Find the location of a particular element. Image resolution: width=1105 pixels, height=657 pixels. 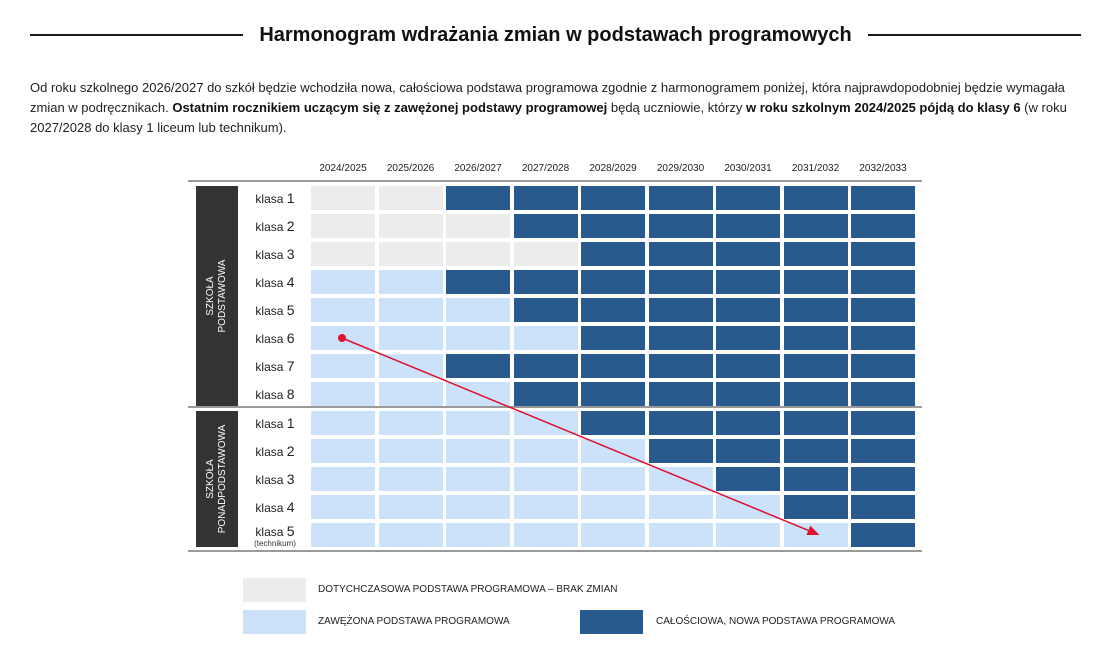

year-header: 2024/2025 is located at coordinates (343, 168).